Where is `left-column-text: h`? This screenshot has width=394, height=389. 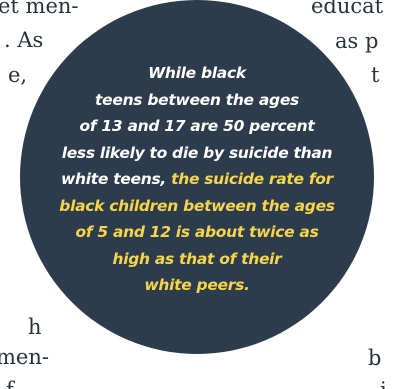
left-column-text: h is located at coordinates (35, 327).